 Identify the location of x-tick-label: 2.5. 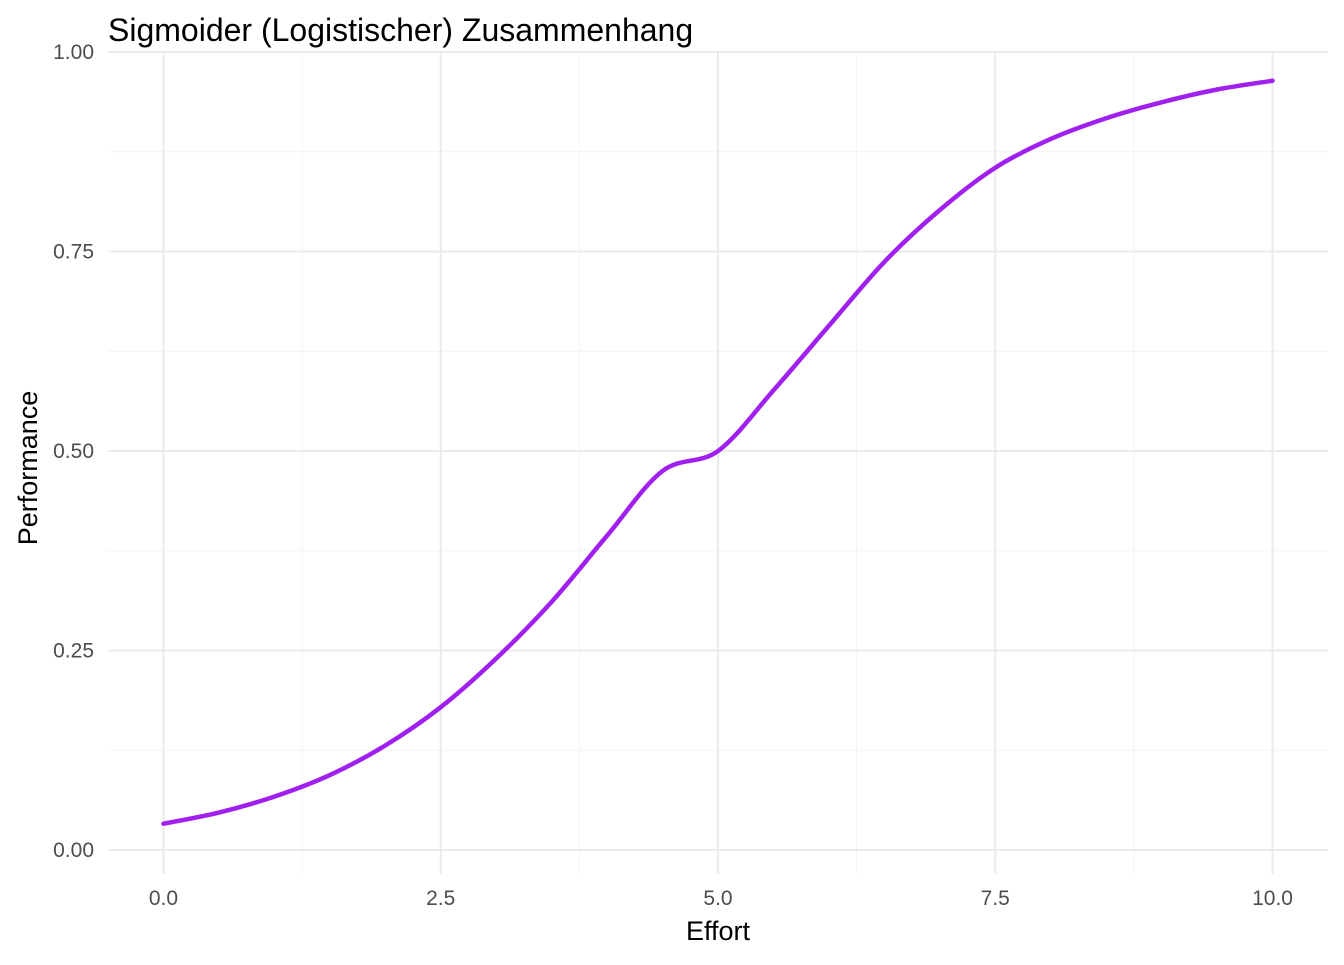
(440, 898).